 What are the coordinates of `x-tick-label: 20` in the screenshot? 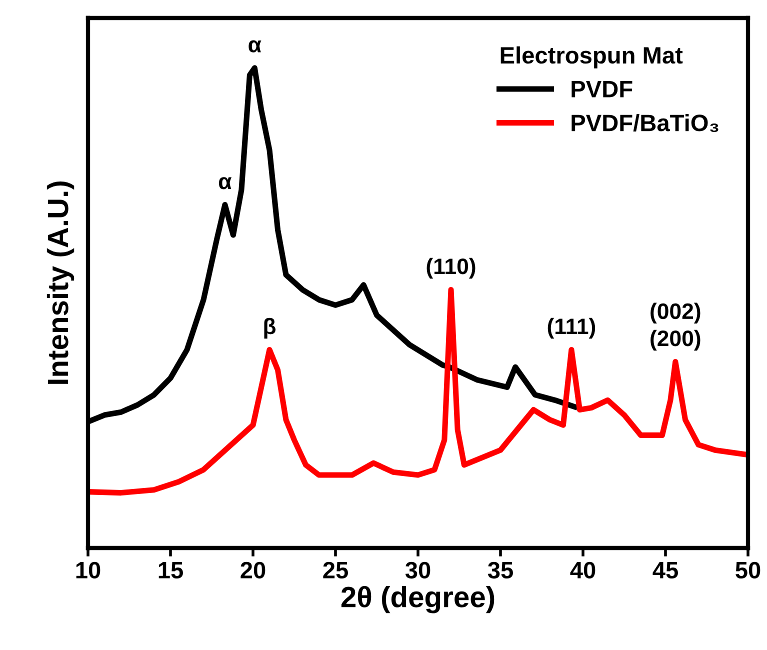 It's located at (253, 570).